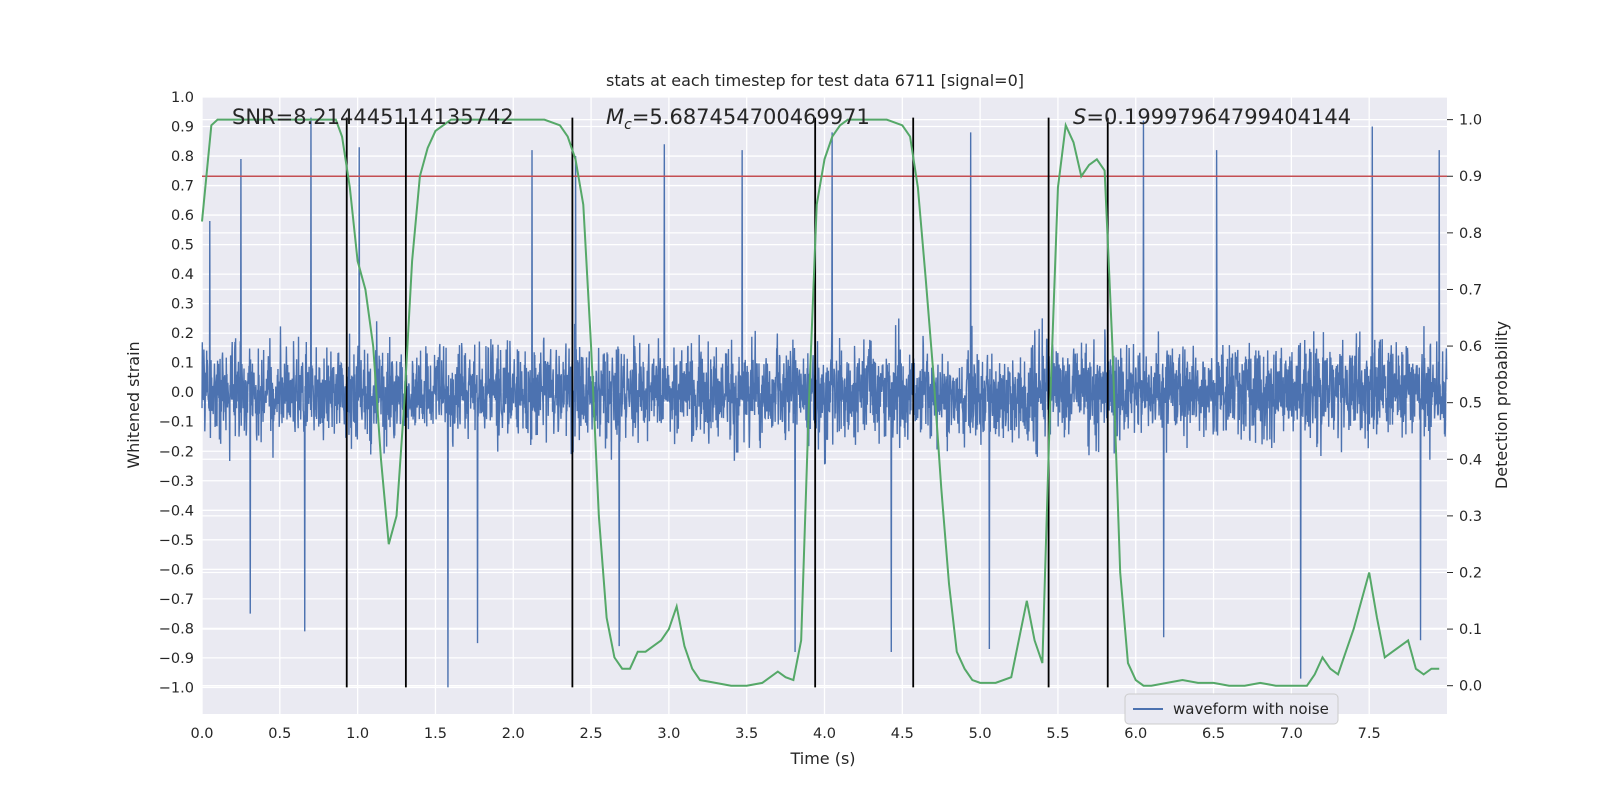 This screenshot has height=800, width=1600. What do you see at coordinates (751, 117) in the screenshot?
I see `chirp-mass-value: =5.687454700469971` at bounding box center [751, 117].